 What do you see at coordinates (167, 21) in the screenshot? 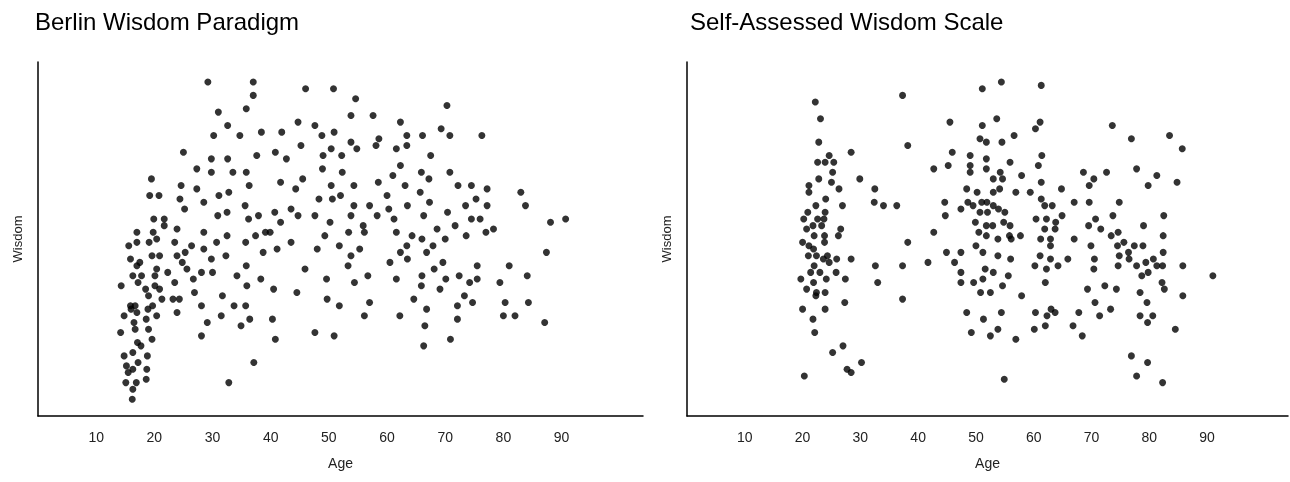
I see `chart-title: Berlin Wisdom Paradigm` at bounding box center [167, 21].